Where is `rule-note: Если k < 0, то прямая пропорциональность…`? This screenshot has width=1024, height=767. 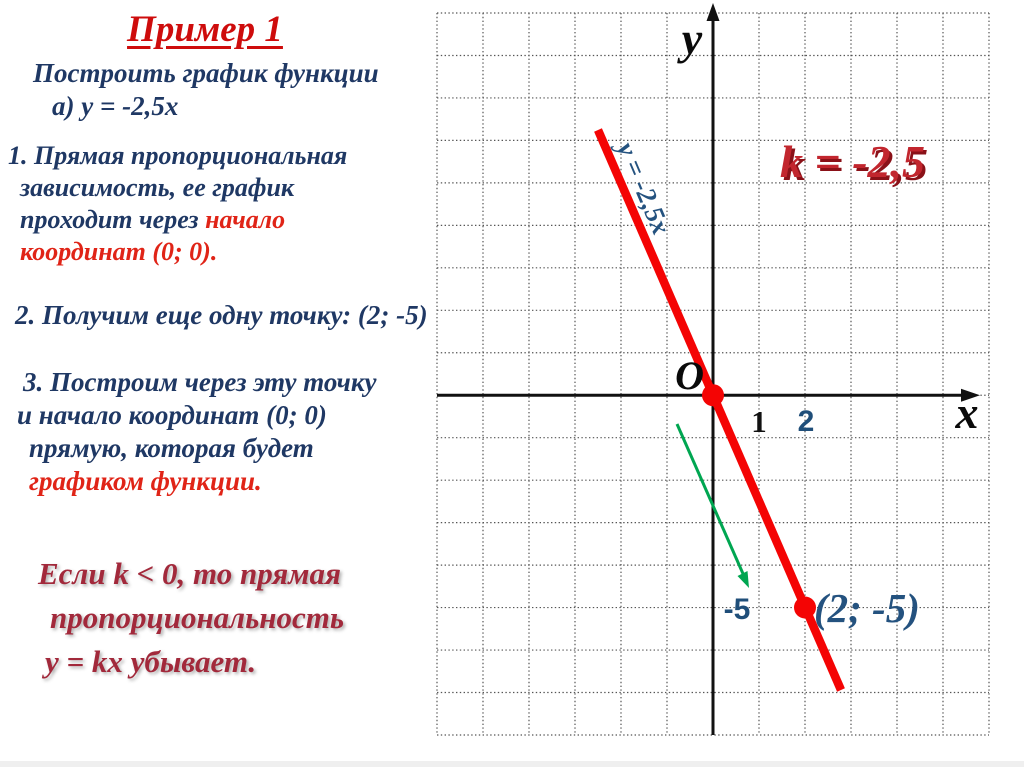 rule-note: Если k < 0, то прямая пропорциональность… is located at coordinates (191, 618).